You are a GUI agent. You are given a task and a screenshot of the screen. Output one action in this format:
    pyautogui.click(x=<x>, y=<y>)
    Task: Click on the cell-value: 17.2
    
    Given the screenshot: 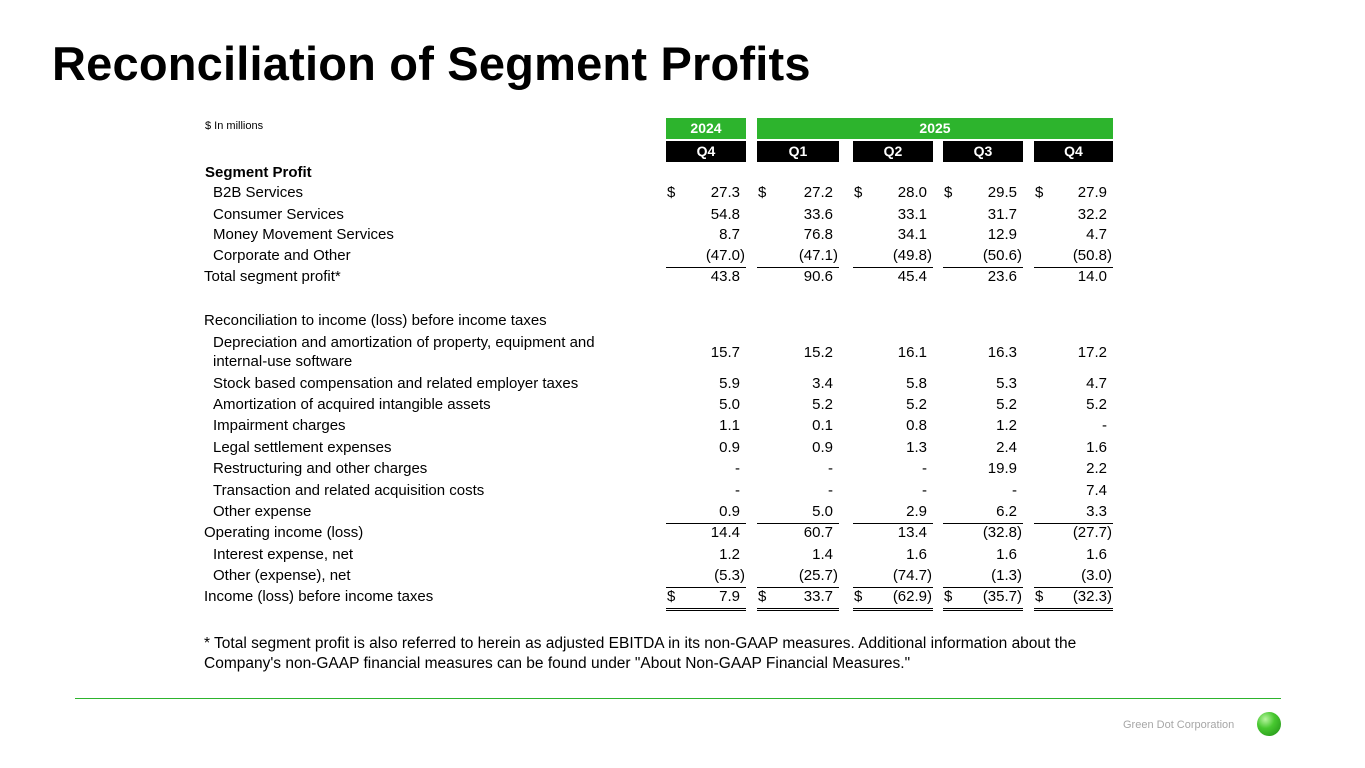 What is the action you would take?
    pyautogui.click(x=1092, y=352)
    